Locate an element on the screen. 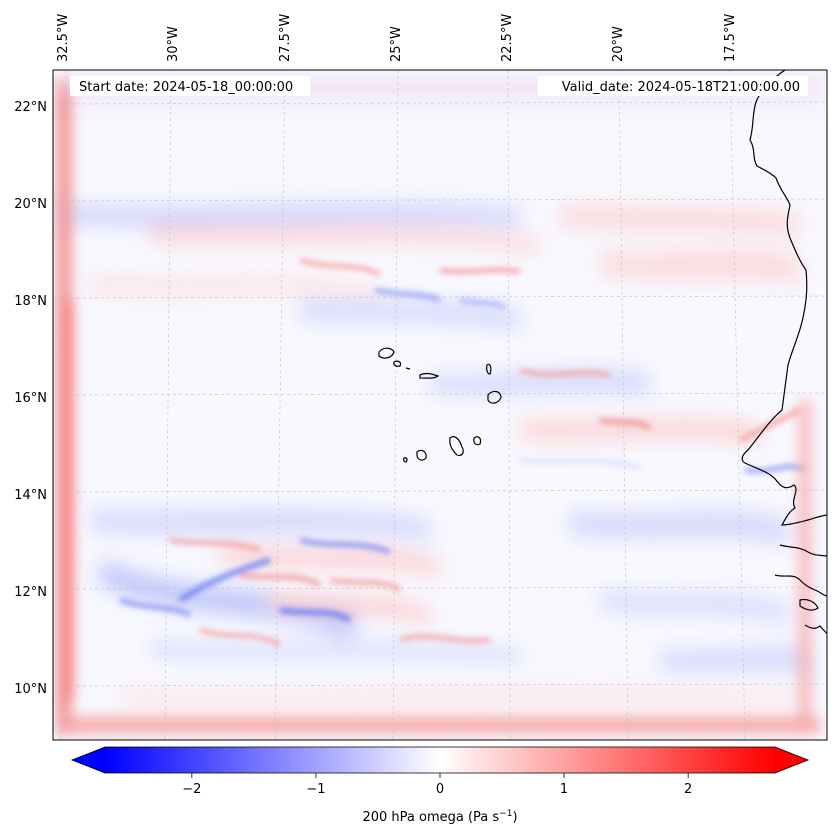 The height and width of the screenshot is (839, 837). guinea-coastline is located at coordinates (815, 629).